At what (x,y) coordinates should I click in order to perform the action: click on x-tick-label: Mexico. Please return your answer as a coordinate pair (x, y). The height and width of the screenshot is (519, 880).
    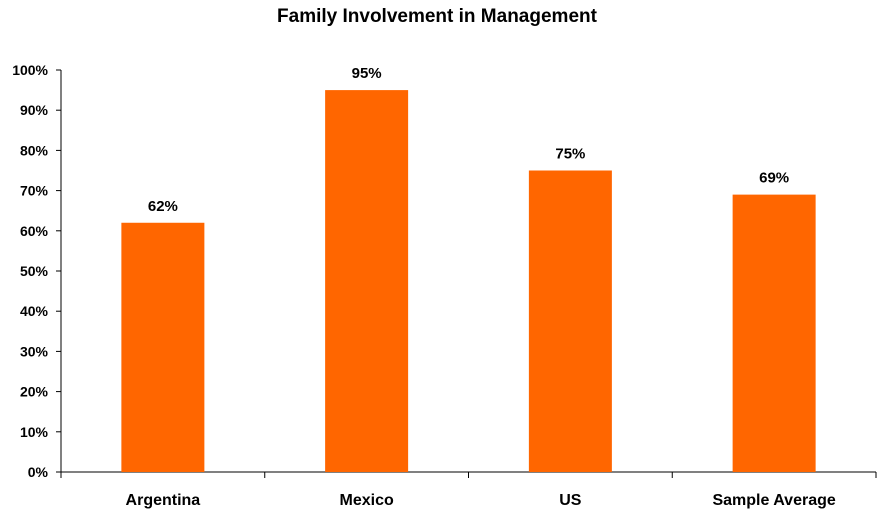
    Looking at the image, I should click on (367, 500).